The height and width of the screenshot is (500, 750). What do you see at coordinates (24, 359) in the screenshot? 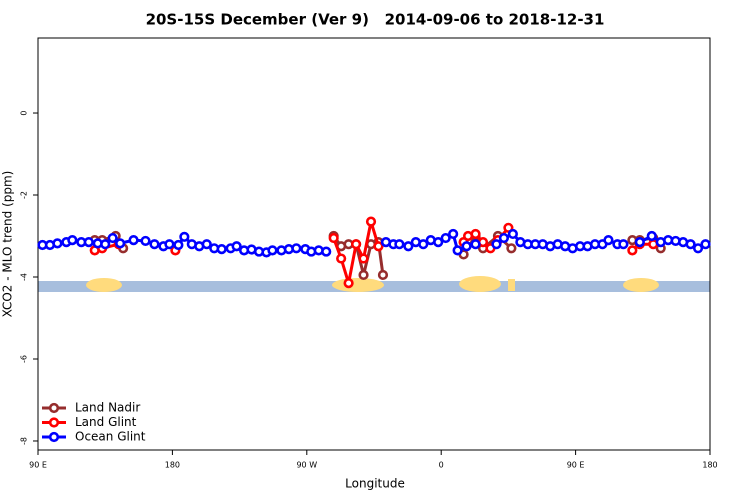
I see `y-tick-label: -6` at bounding box center [24, 359].